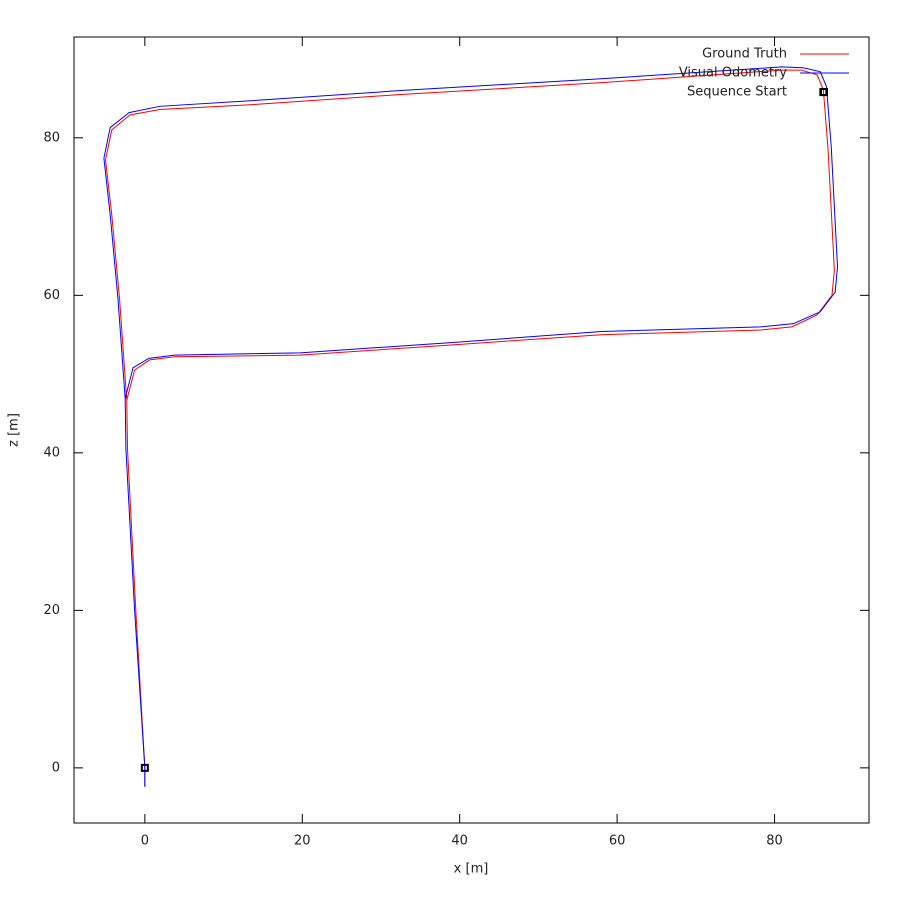  What do you see at coordinates (774, 841) in the screenshot?
I see `x-tick-label: 80` at bounding box center [774, 841].